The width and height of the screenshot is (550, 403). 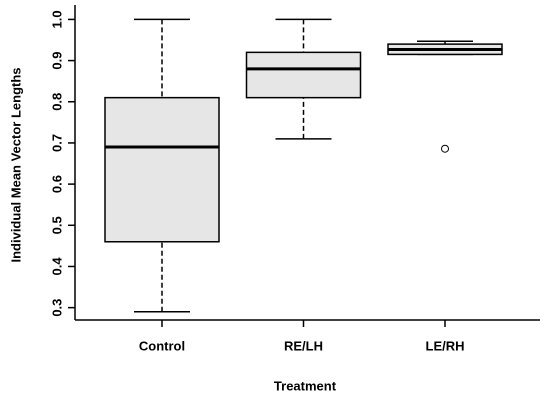 I want to click on y-tick-label: 0.4, so click(x=56, y=266).